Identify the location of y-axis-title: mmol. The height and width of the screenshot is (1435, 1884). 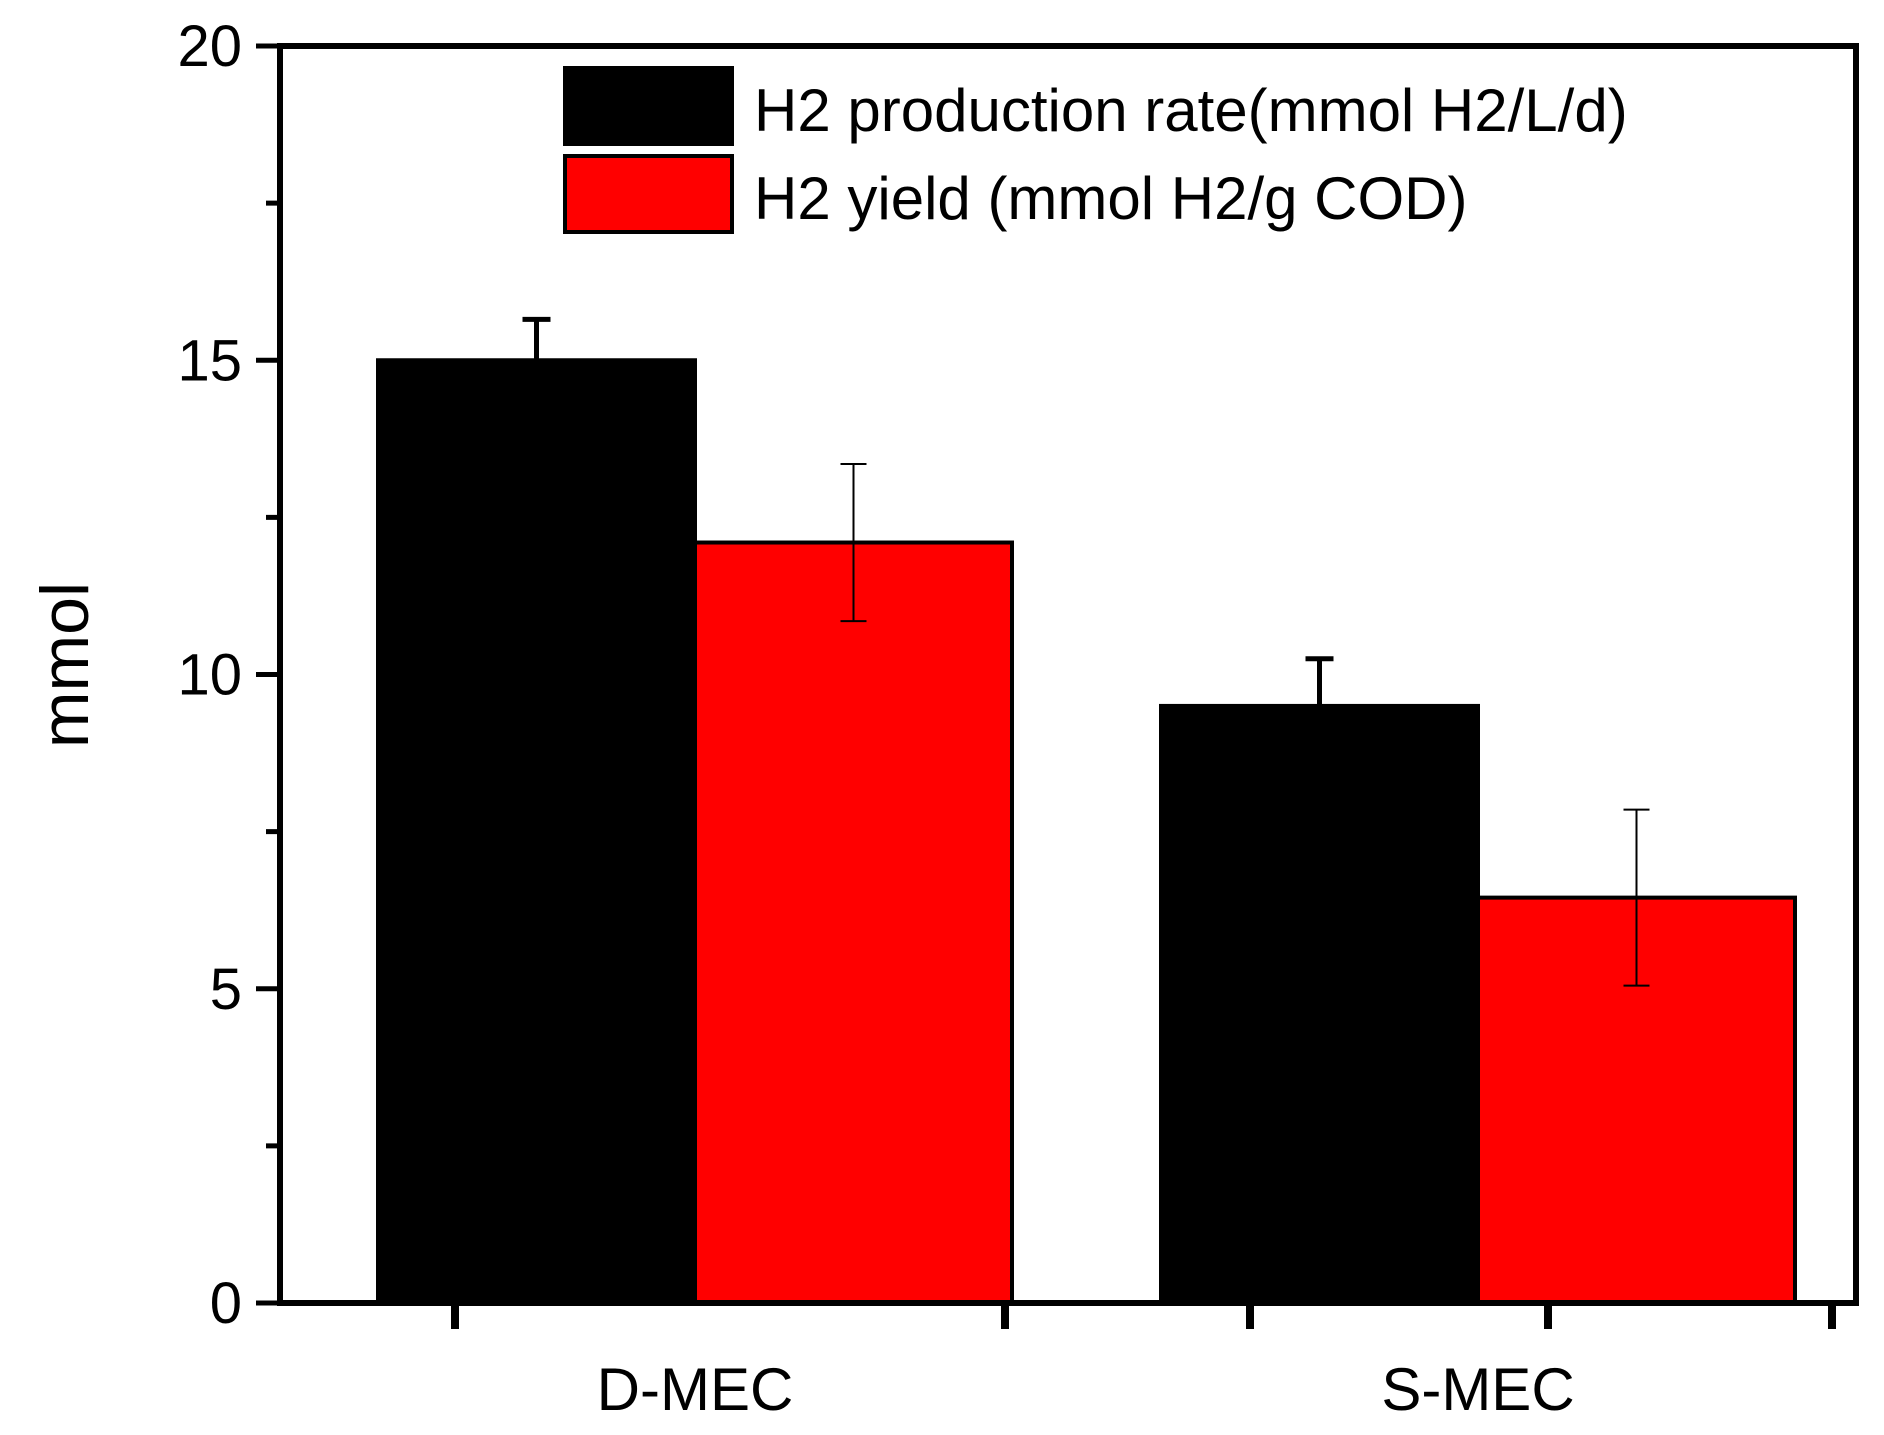
(65, 665).